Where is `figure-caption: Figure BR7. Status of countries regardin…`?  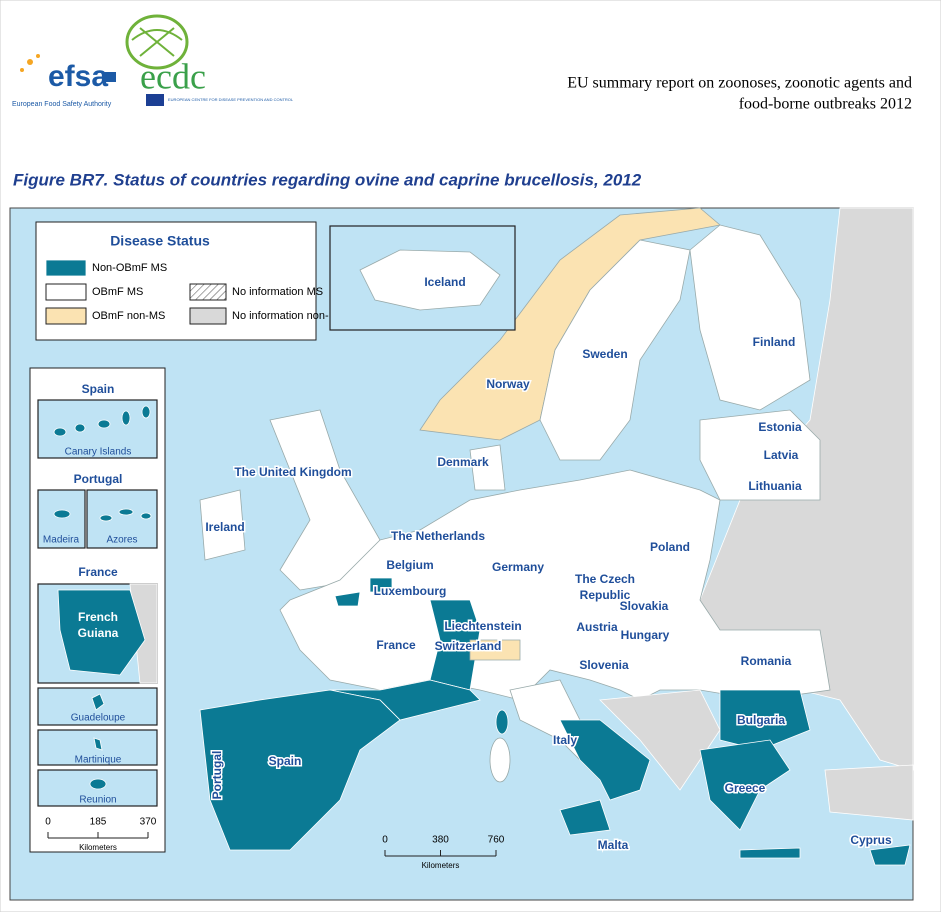 figure-caption: Figure BR7. Status of countries regardin… is located at coordinates (327, 179).